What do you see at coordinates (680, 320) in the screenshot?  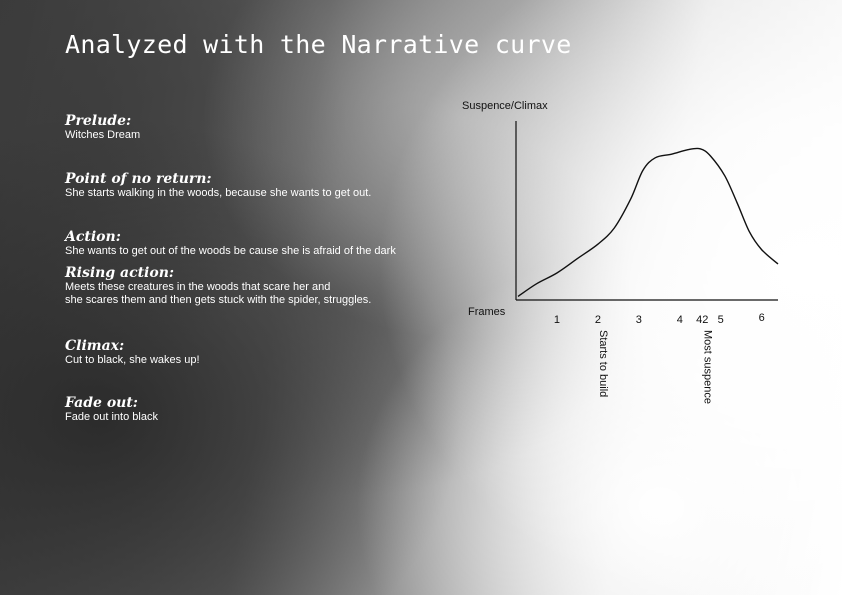 I see `x-tick-label: 4` at bounding box center [680, 320].